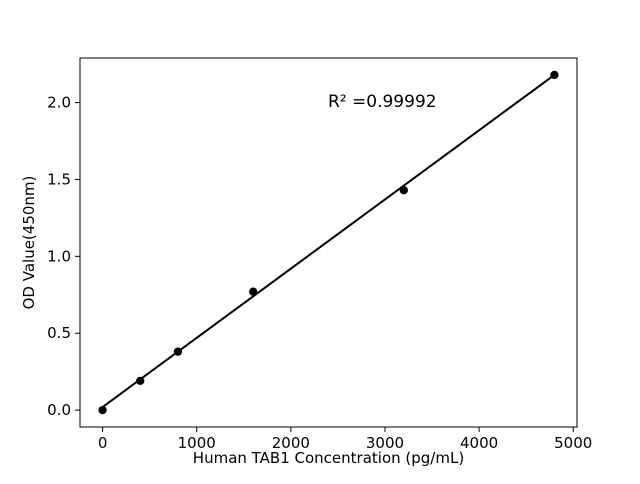 This screenshot has width=640, height=484. What do you see at coordinates (59, 103) in the screenshot?
I see `y-tick-label: 2.0` at bounding box center [59, 103].